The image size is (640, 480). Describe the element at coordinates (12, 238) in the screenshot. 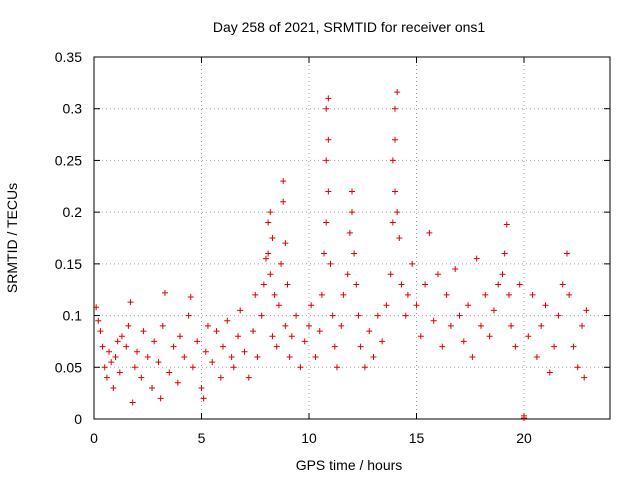

I see `y-axis-label: SRMTID / TECUs` at that location.